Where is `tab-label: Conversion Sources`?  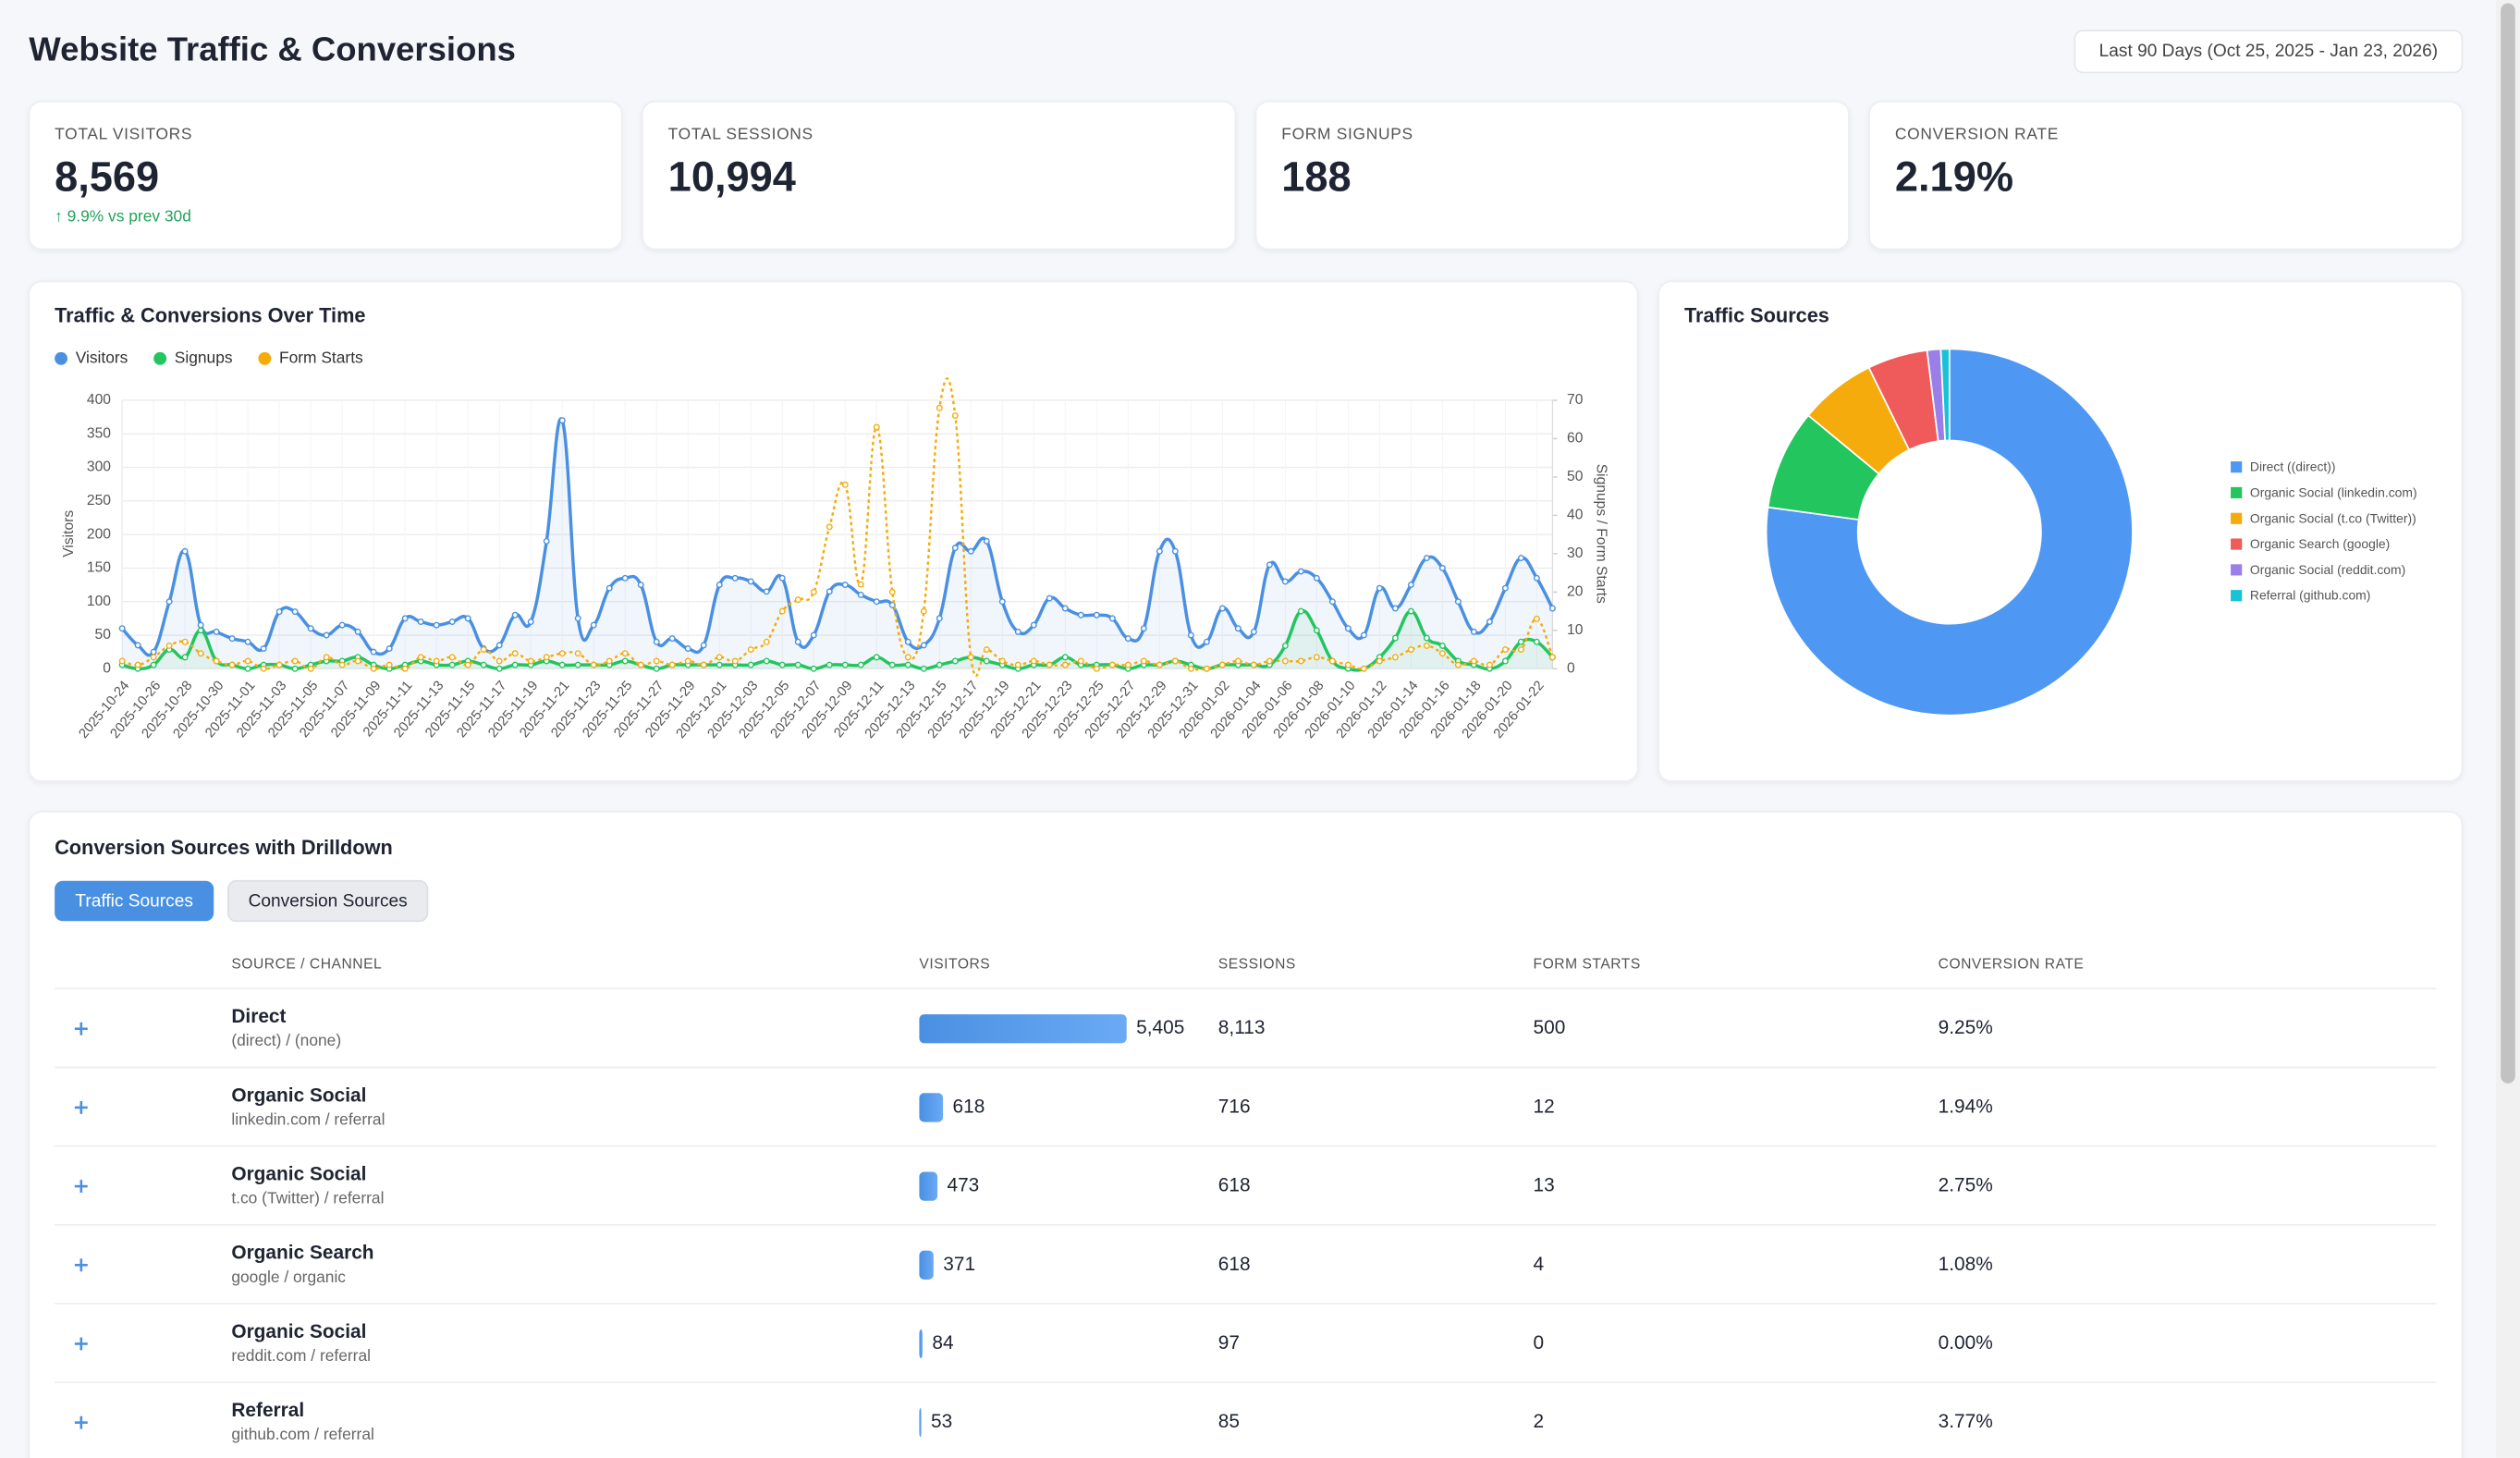
tab-label: Conversion Sources is located at coordinates (328, 901).